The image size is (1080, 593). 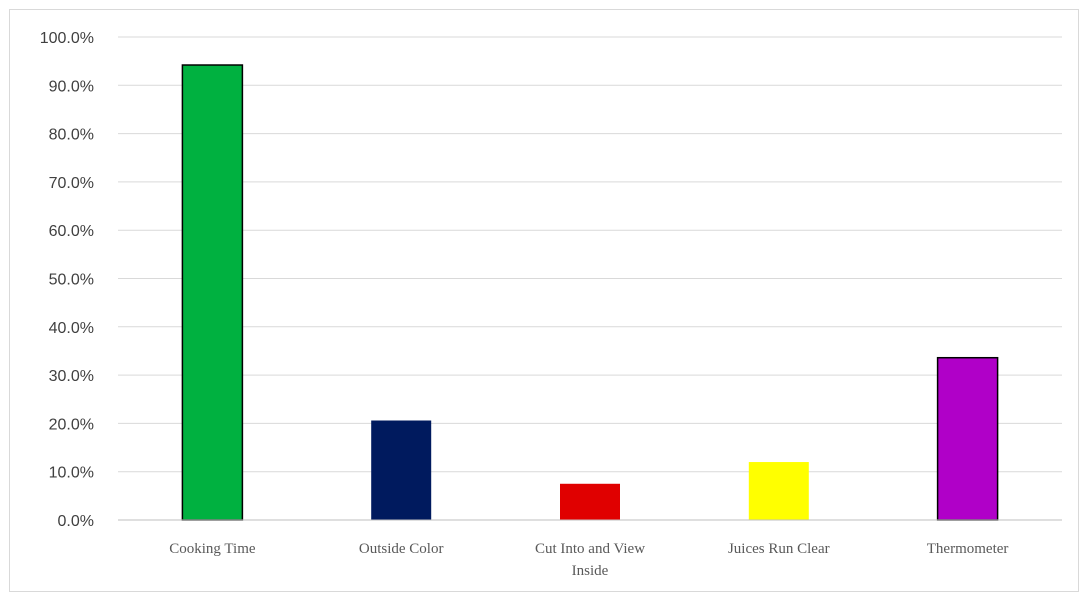 I want to click on y-tick-label: 20.0%, so click(x=71, y=424).